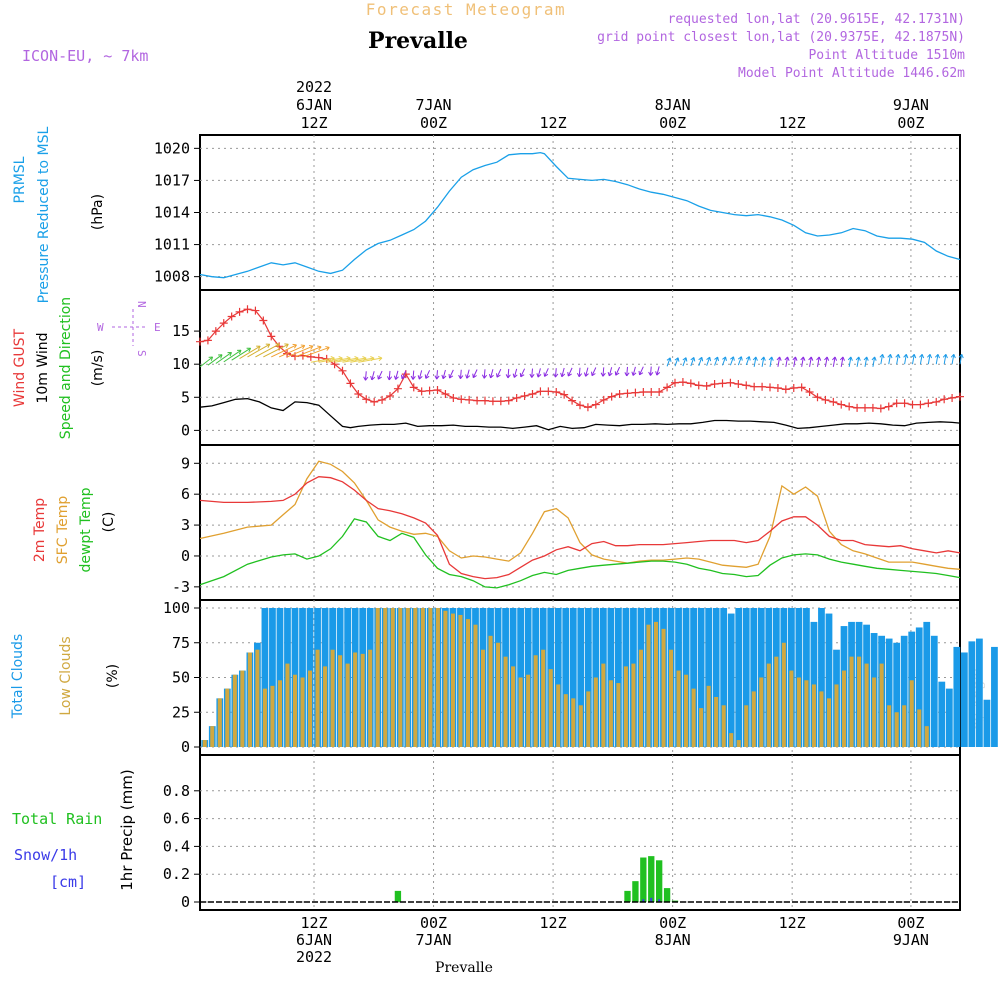  What do you see at coordinates (580, 553) in the screenshot?
I see `dewpt-line` at bounding box center [580, 553].